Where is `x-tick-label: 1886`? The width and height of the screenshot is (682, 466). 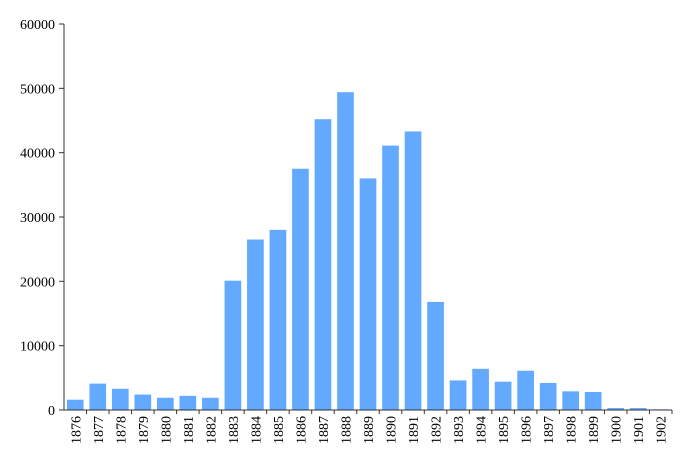
x-tick-label: 1886 is located at coordinates (301, 430).